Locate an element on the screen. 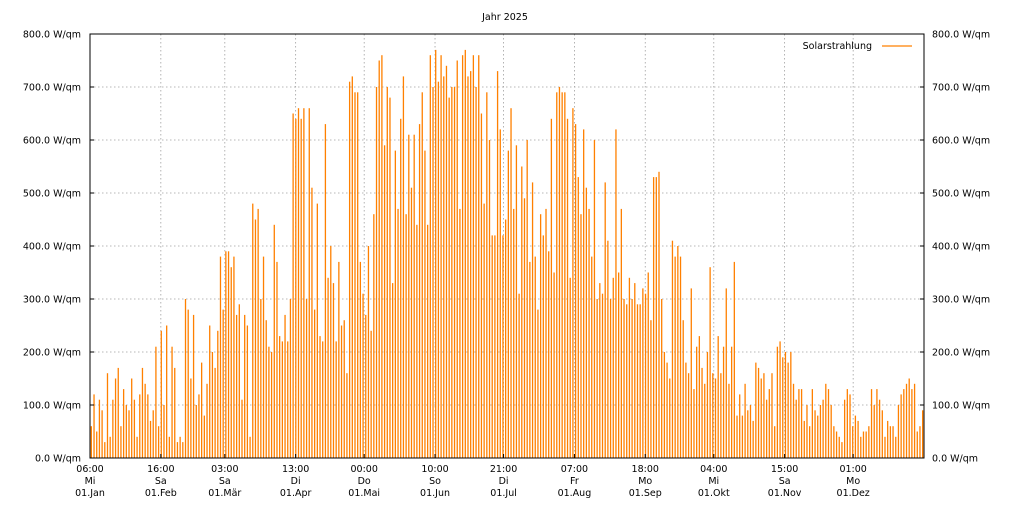 The image size is (1015, 507). x-tick-time: 10:00 is located at coordinates (434, 469).